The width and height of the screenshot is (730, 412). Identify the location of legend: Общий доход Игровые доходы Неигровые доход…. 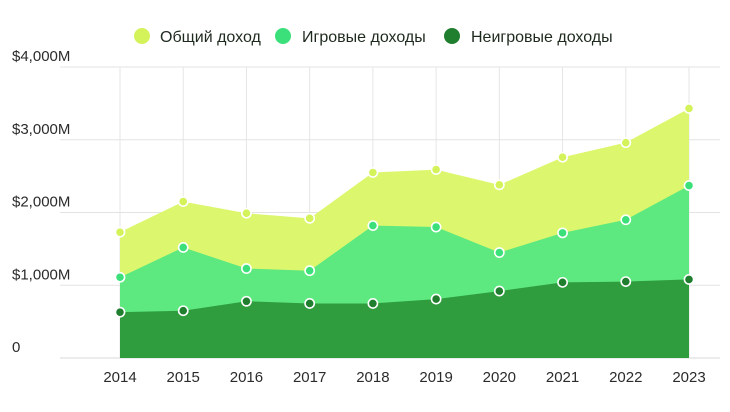
(373, 37).